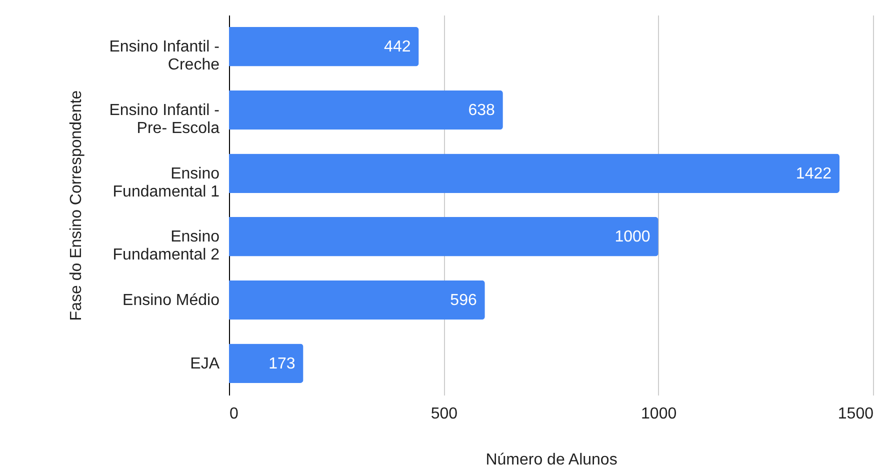 This screenshot has width=893, height=471. What do you see at coordinates (166, 182) in the screenshot?
I see `y-tick-label: Ensino Fundamental 1` at bounding box center [166, 182].